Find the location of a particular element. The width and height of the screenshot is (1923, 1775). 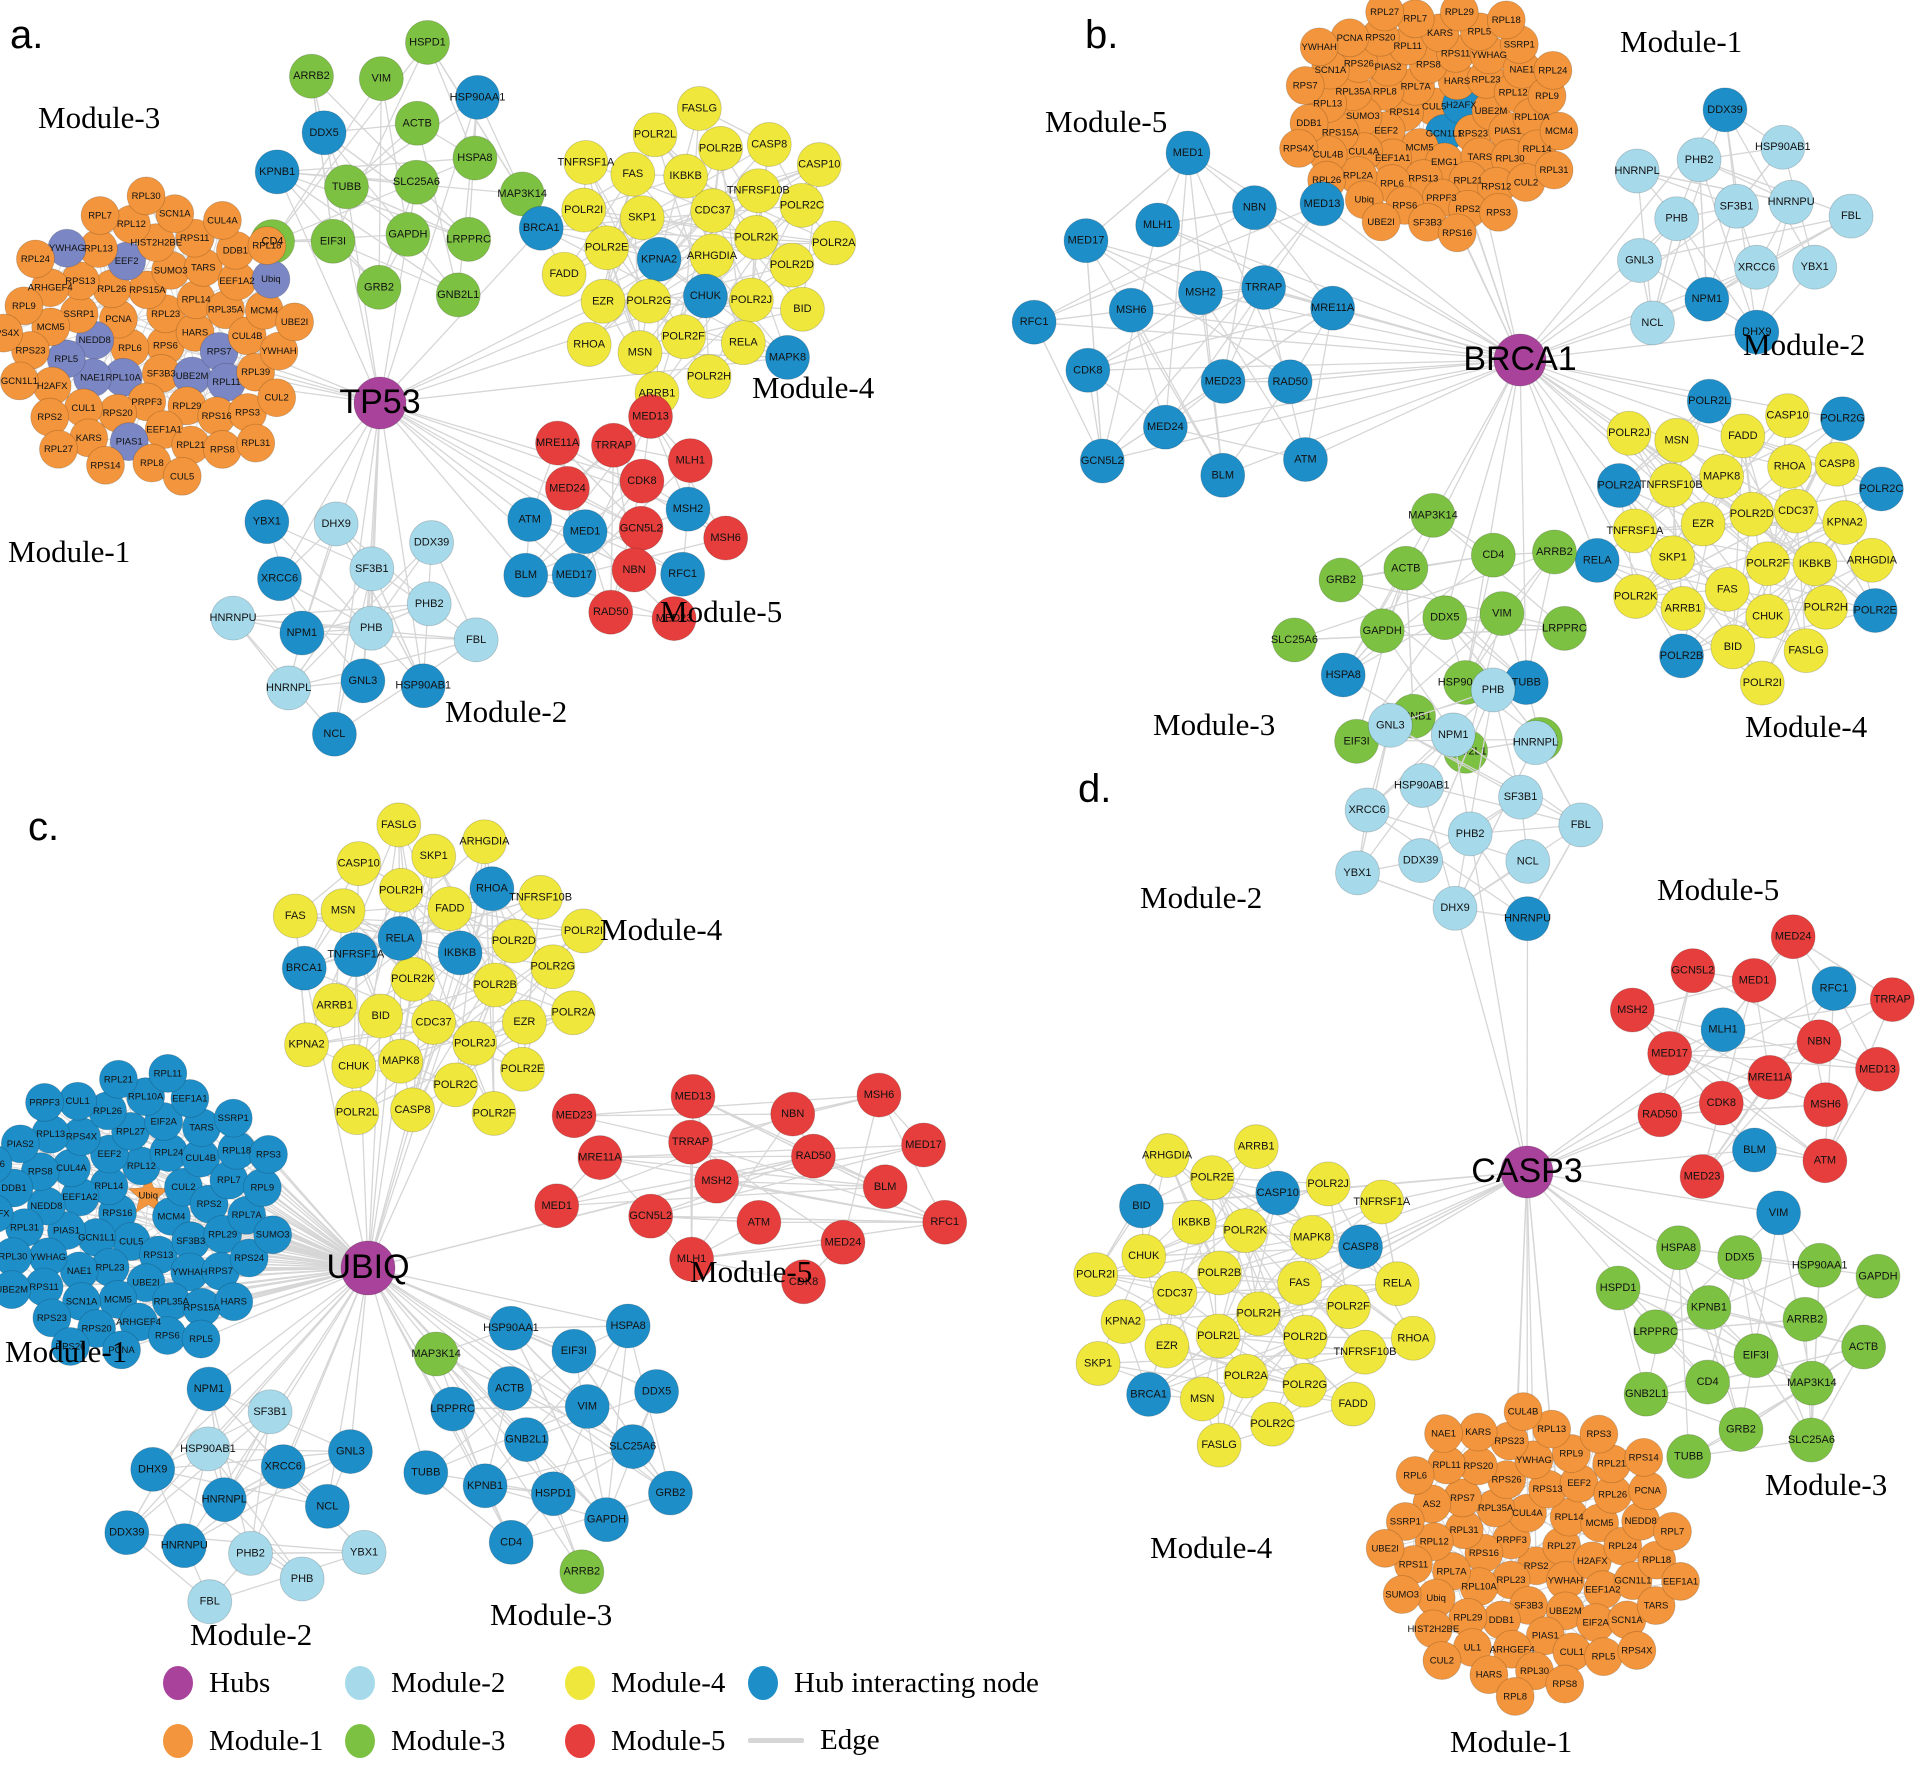

node-label: SKP1 is located at coordinates (1098, 1363).